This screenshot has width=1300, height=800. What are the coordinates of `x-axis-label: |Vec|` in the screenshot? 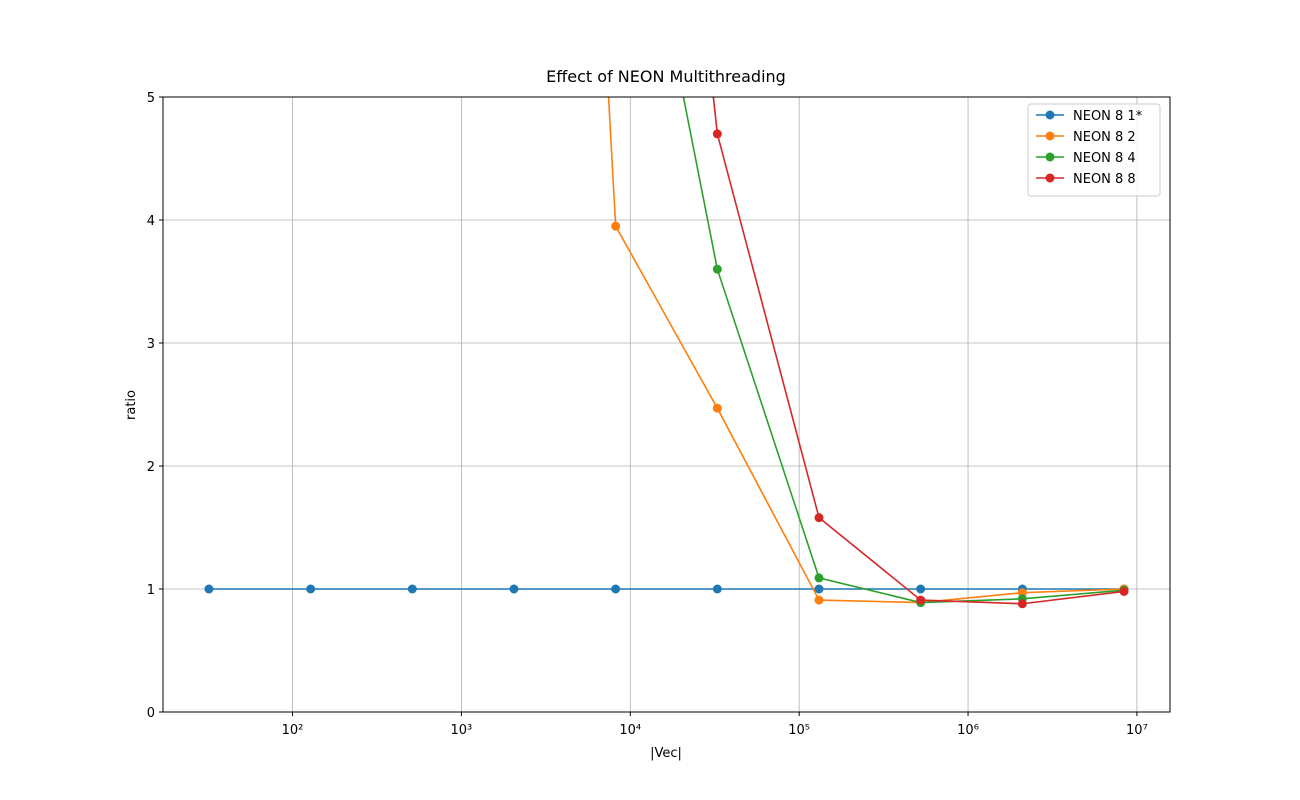 It's located at (666, 753).